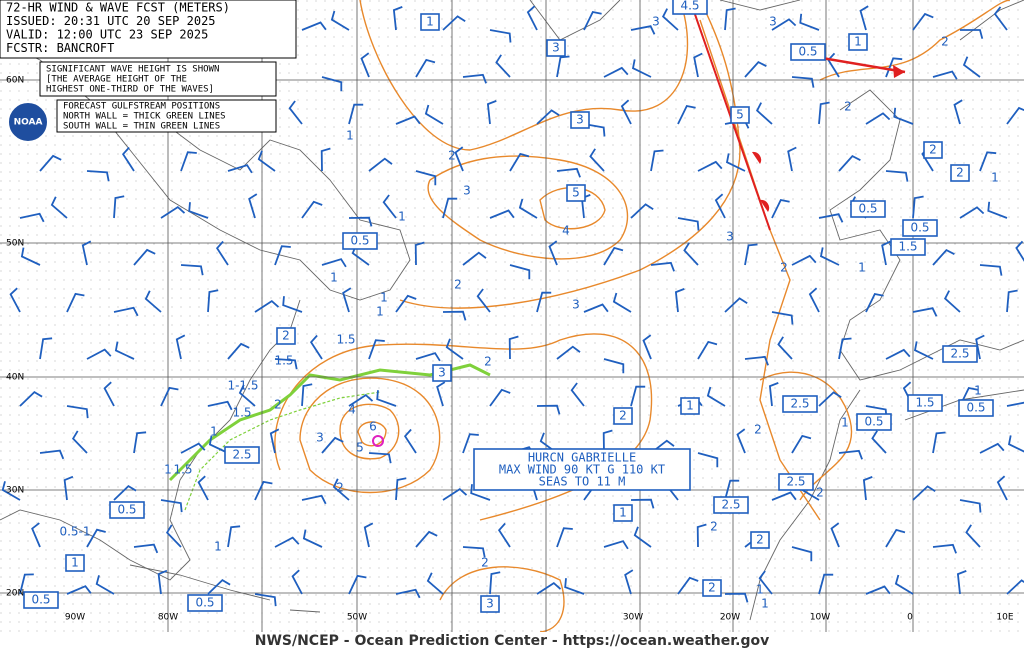 The width and height of the screenshot is (1024, 652). What do you see at coordinates (116, 80) in the screenshot?
I see `wave-note-line: [THE AVERAGE HEIGHT OF THE` at bounding box center [116, 80].